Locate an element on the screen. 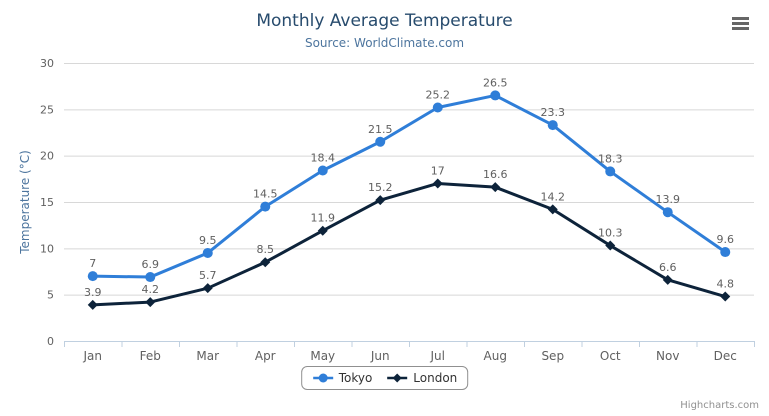  x-axis-label: Sep is located at coordinates (552, 356).